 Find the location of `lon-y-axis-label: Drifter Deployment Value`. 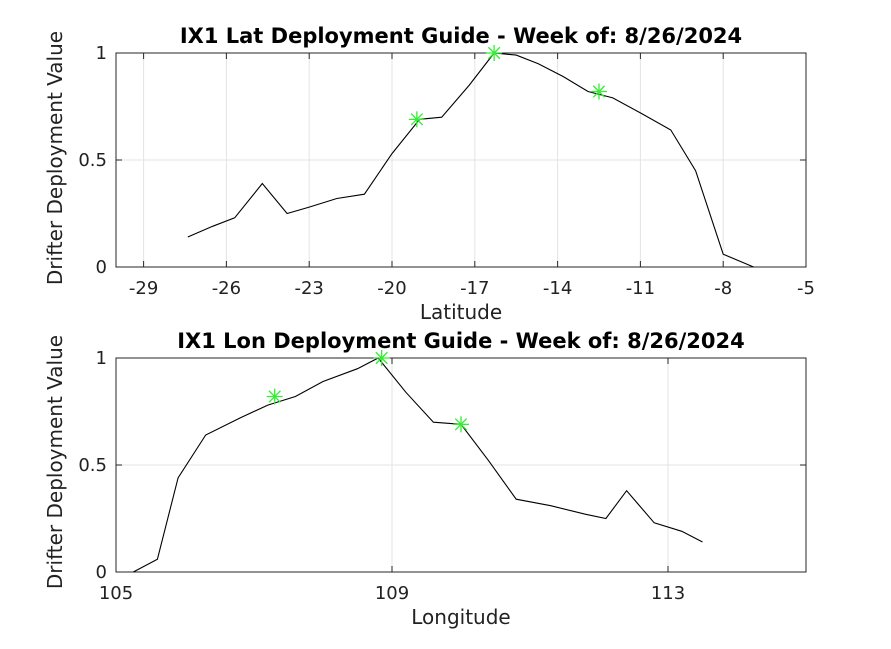

lon-y-axis-label: Drifter Deployment Value is located at coordinates (55, 462).